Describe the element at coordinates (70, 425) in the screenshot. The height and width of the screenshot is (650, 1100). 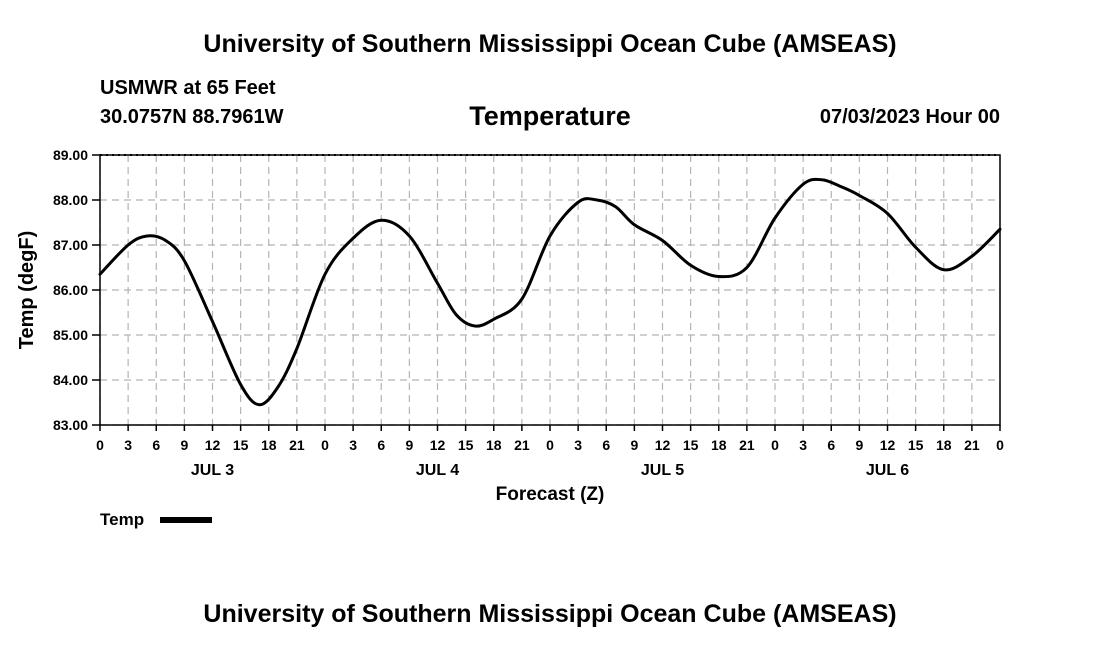
I see `y-tick-label: 83.00` at that location.